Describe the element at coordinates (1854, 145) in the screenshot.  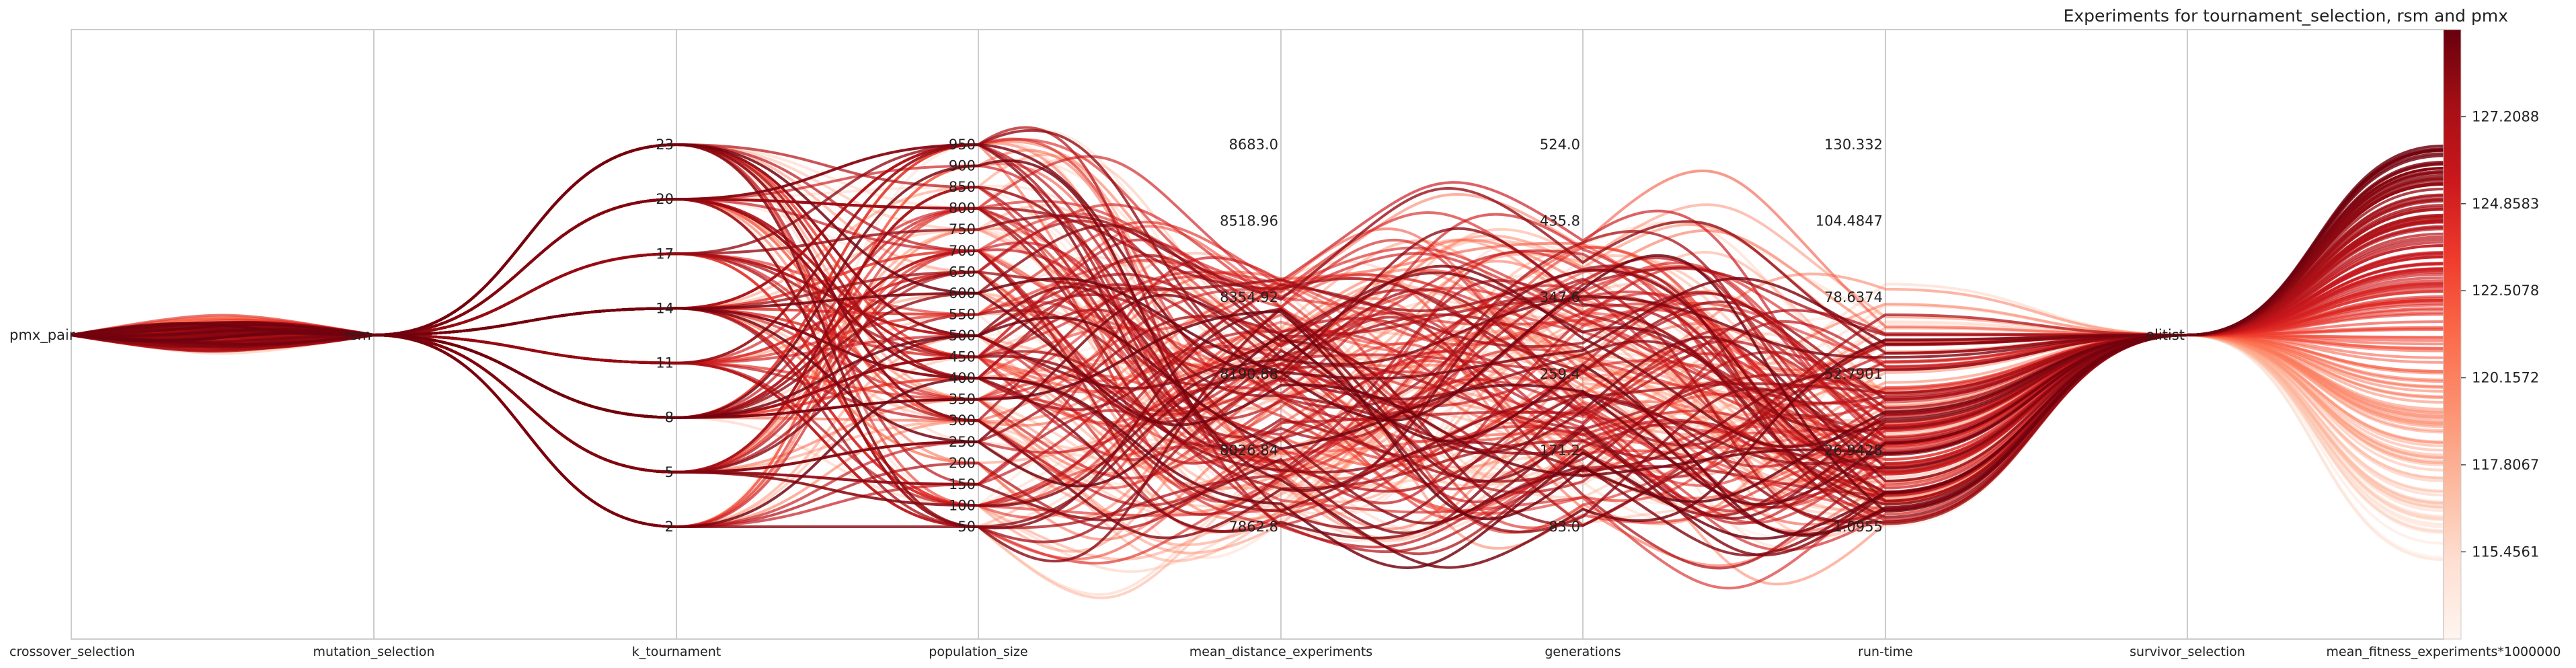
I see `axis-tick-label: 130.332` at that location.